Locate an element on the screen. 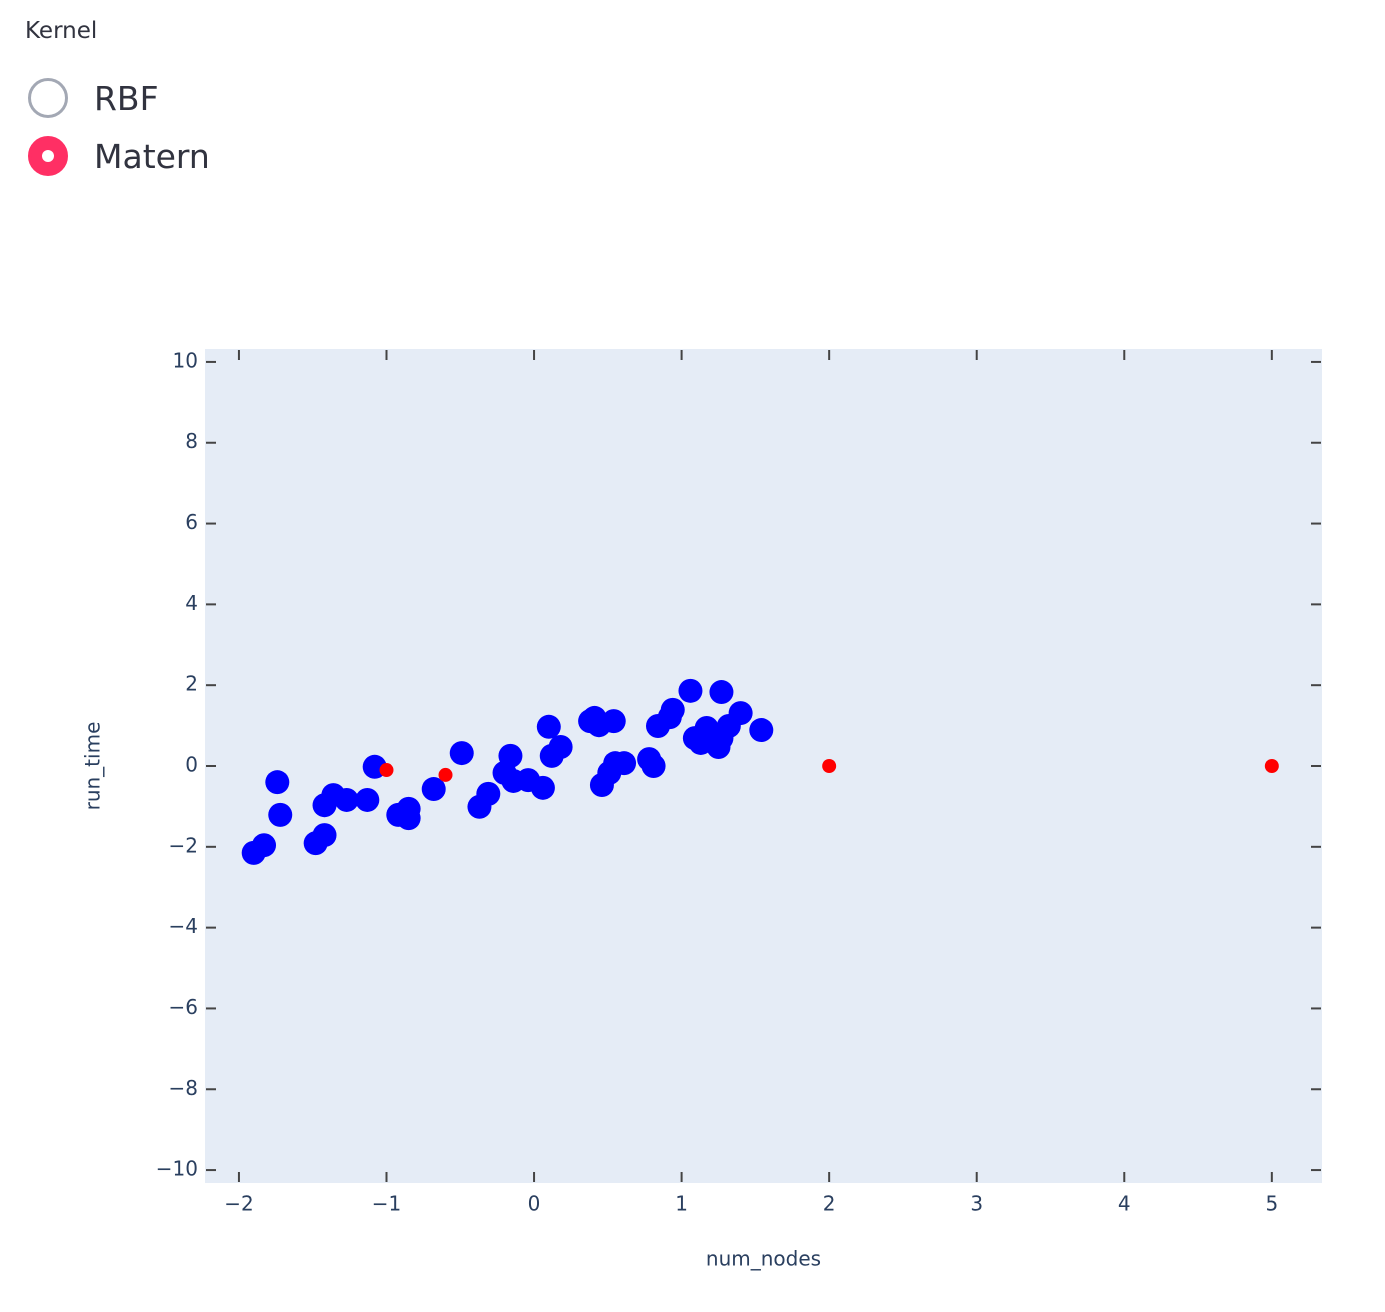  radio-option: Matern is located at coordinates (119, 156).